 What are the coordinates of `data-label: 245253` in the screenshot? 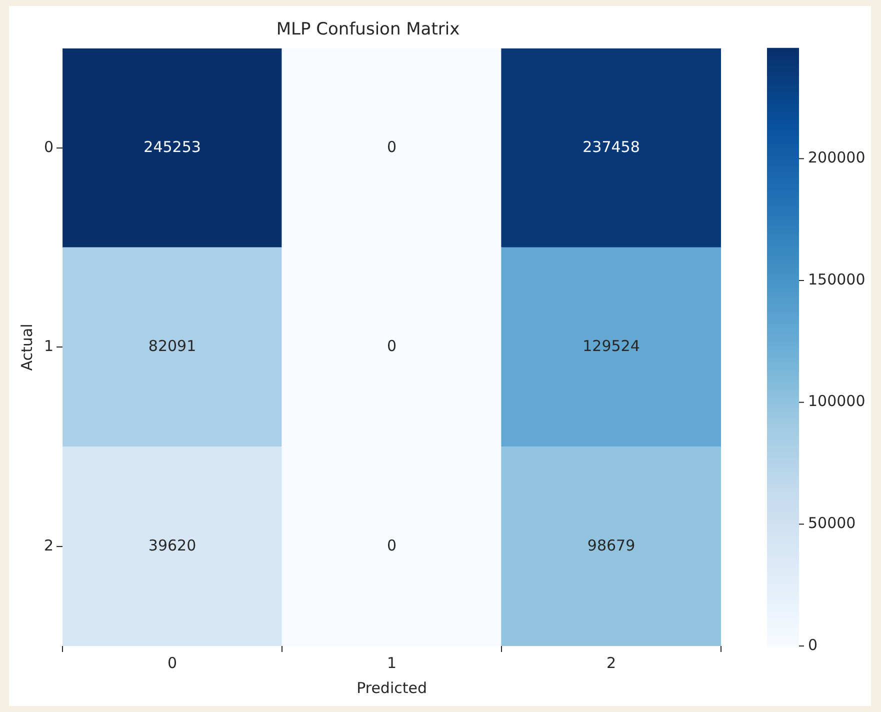 It's located at (172, 147).